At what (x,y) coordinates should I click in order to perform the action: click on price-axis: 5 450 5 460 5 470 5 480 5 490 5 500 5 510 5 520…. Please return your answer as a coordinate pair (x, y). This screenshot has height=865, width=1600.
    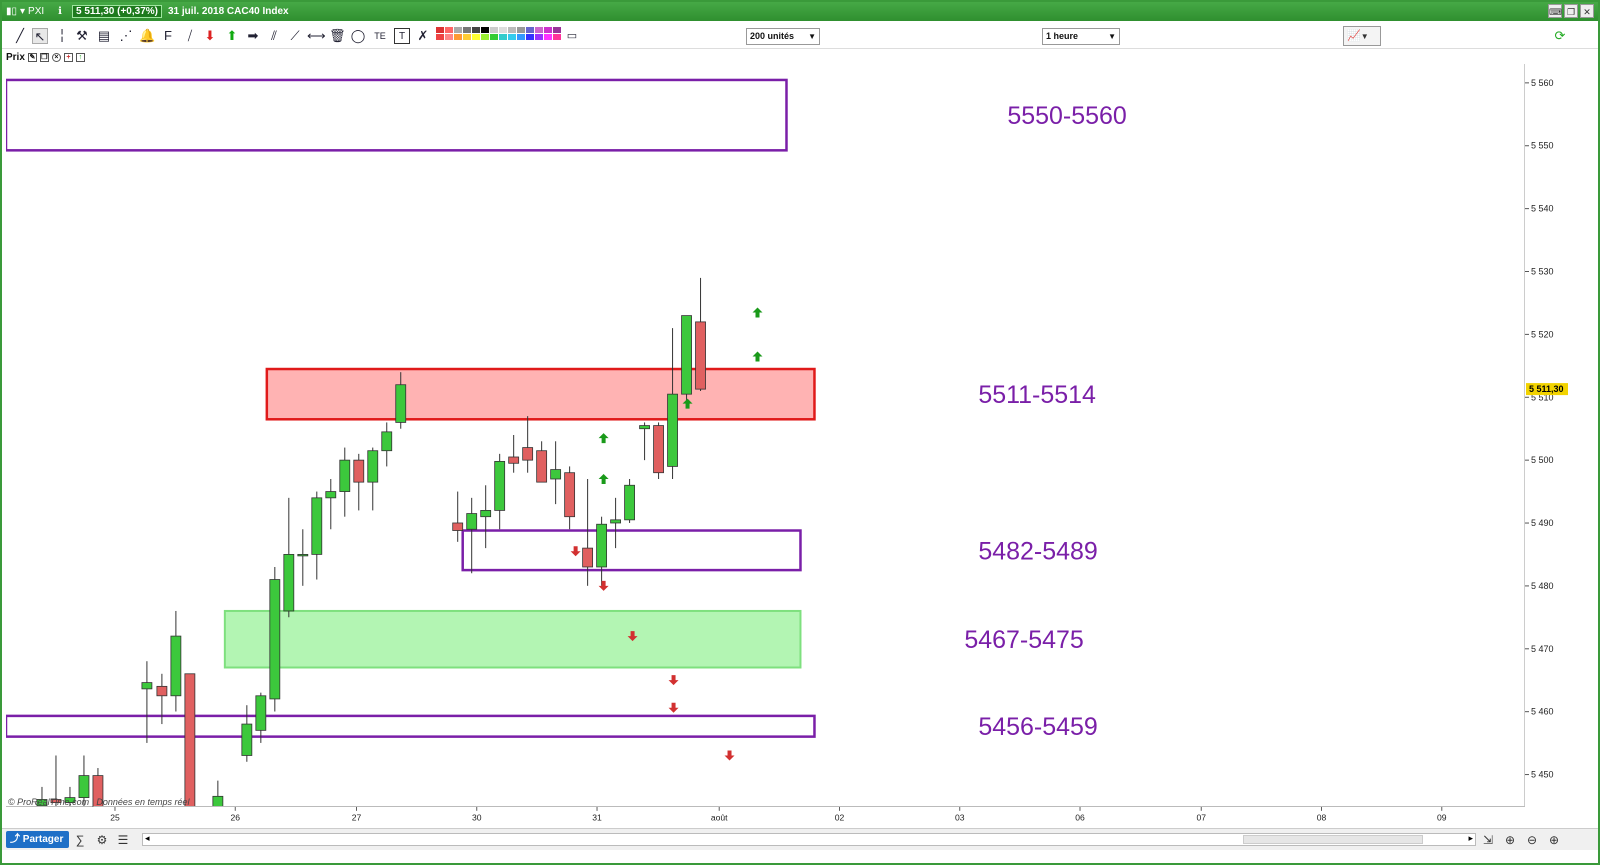
    Looking at the image, I should click on (1561, 435).